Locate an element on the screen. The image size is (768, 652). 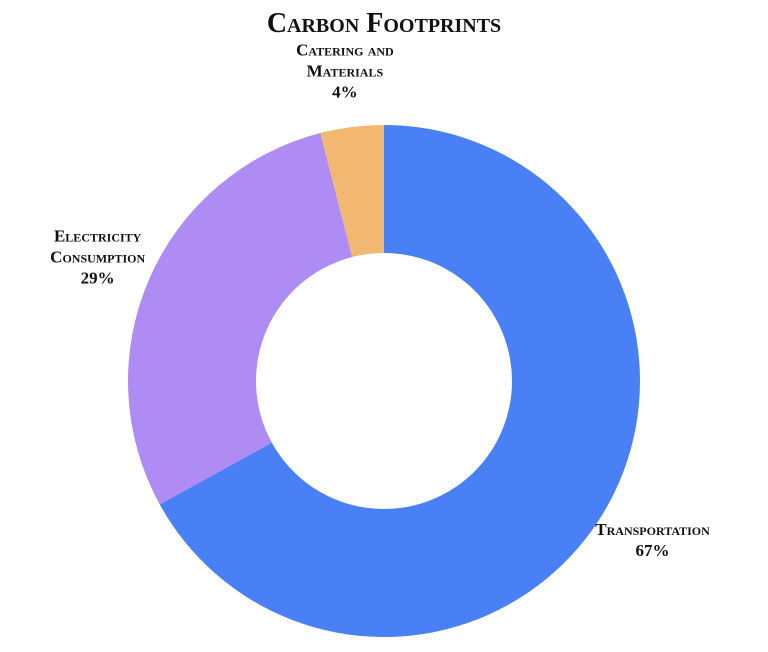
slice-value: 67% is located at coordinates (652, 550).